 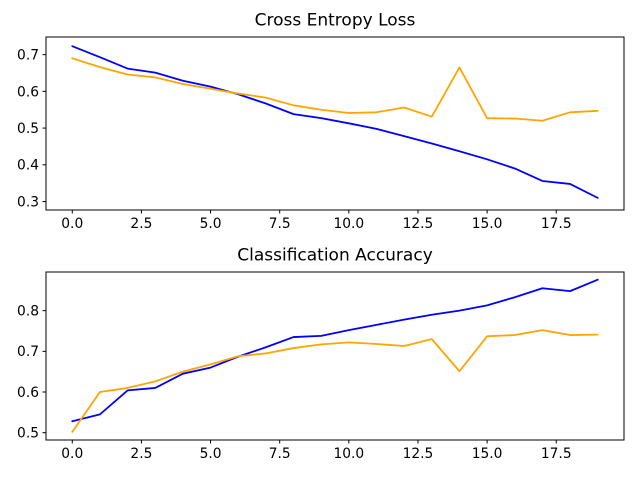 What do you see at coordinates (335, 256) in the screenshot?
I see `accuracy-chart-title: Classification Accuracy` at bounding box center [335, 256].